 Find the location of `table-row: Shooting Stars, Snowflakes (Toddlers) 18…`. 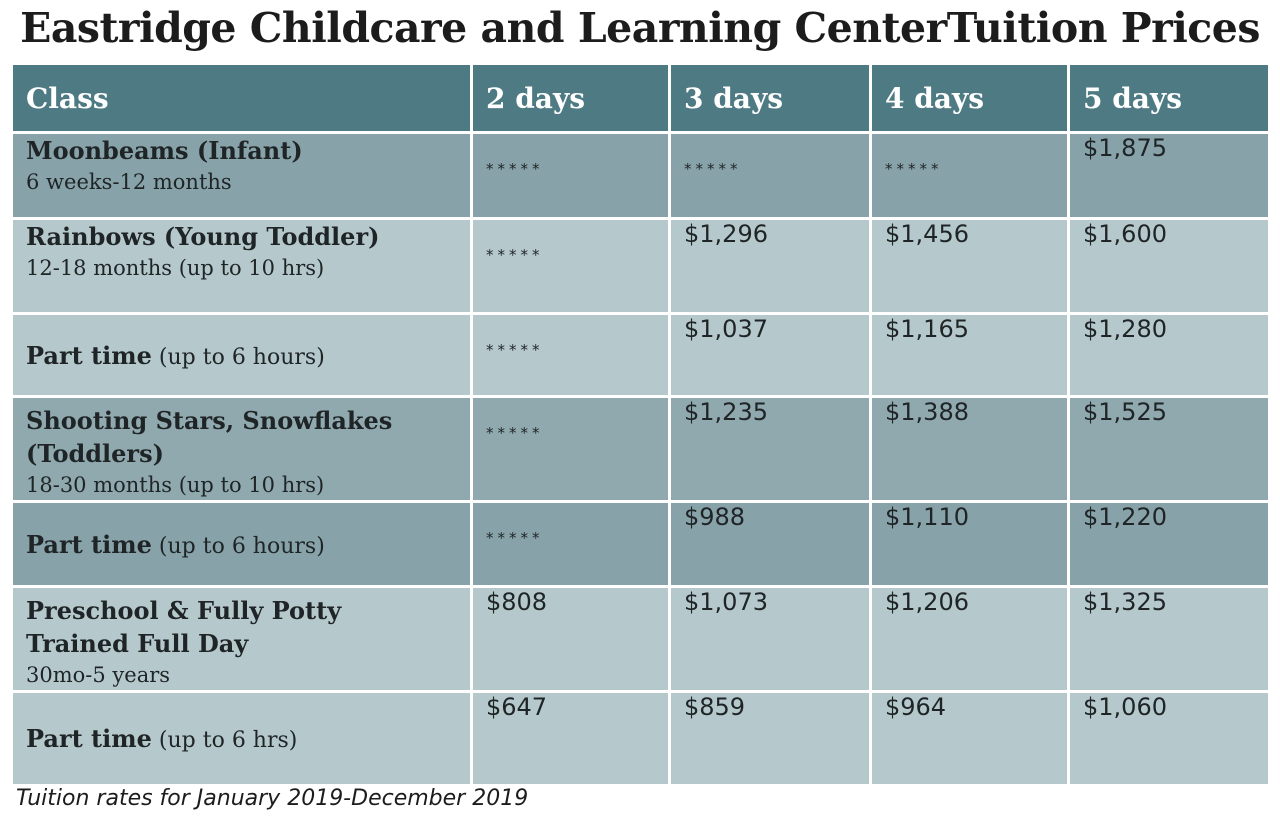

table-row: Shooting Stars, Snowflakes (Toddlers) 18… is located at coordinates (640, 449).